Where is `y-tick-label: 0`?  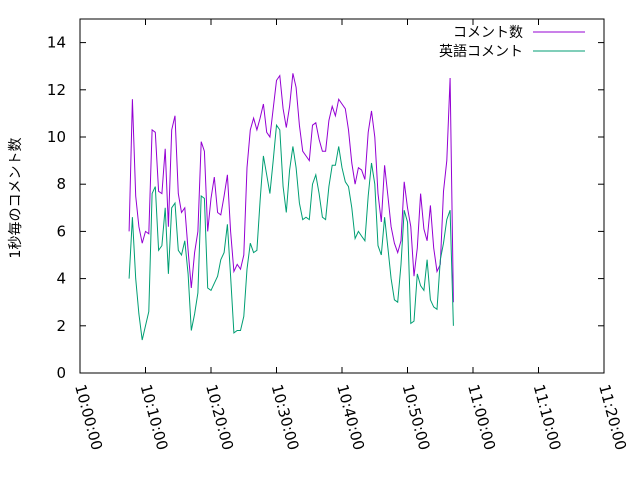 y-tick-label: 0 is located at coordinates (61, 373).